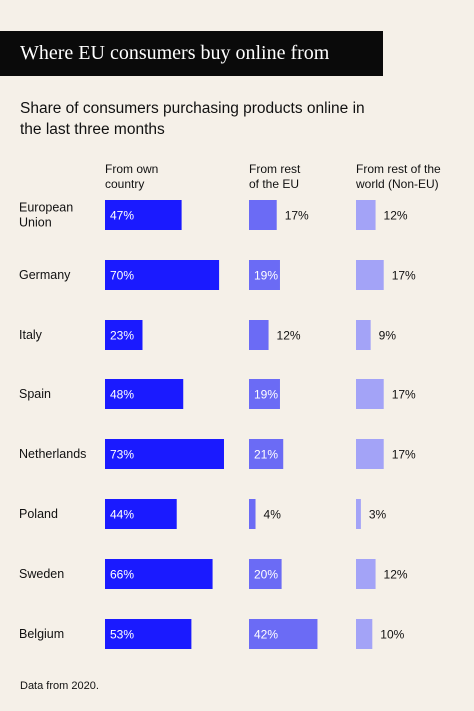 This screenshot has width=474, height=711. Describe the element at coordinates (388, 336) in the screenshot. I see `data-label: 9%` at that location.